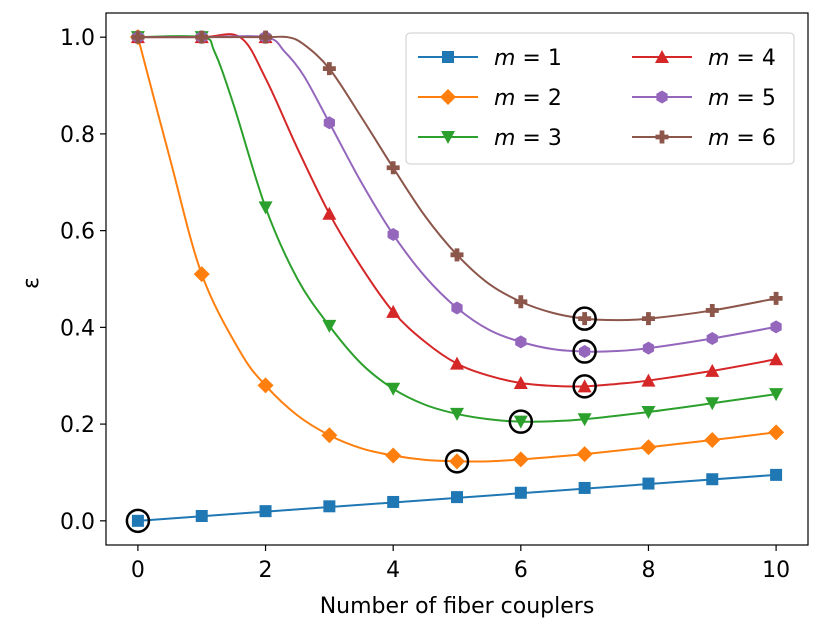 The width and height of the screenshot is (830, 634). Describe the element at coordinates (752, 98) in the screenshot. I see `legend-label-eq: = 5` at that location.